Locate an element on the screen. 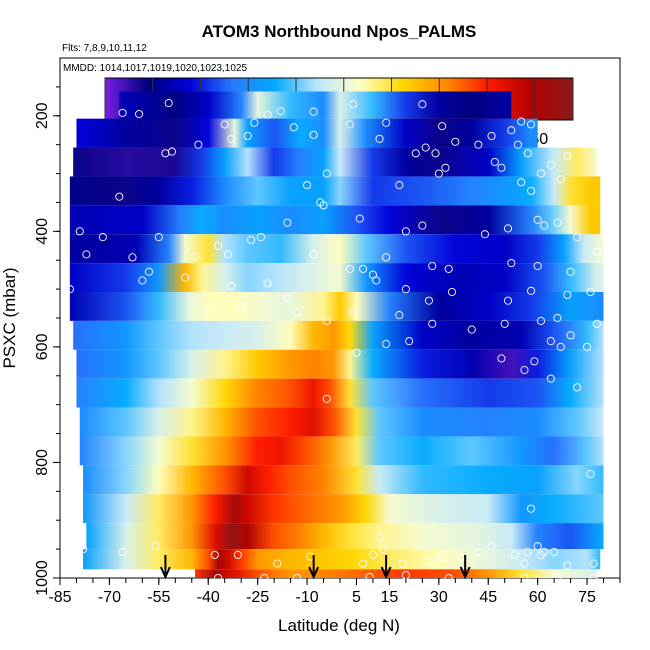 The height and width of the screenshot is (650, 650). x-tick-label: 60 is located at coordinates (538, 597).